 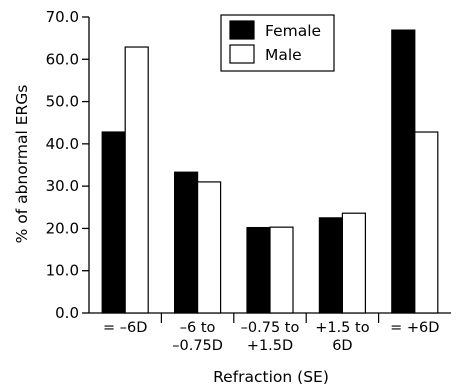 What do you see at coordinates (293, 31) in the screenshot?
I see `legend-label-female: Female` at bounding box center [293, 31].